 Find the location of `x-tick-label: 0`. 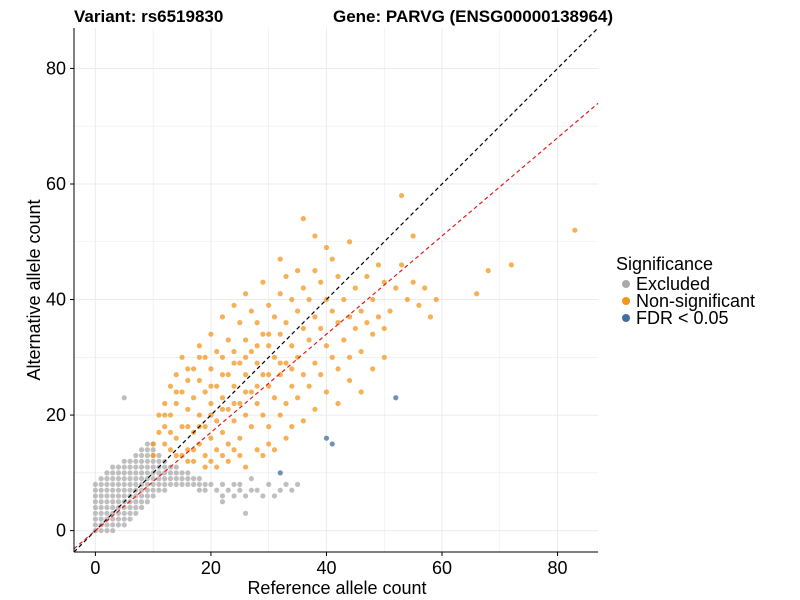

x-tick-label: 0 is located at coordinates (95, 568).